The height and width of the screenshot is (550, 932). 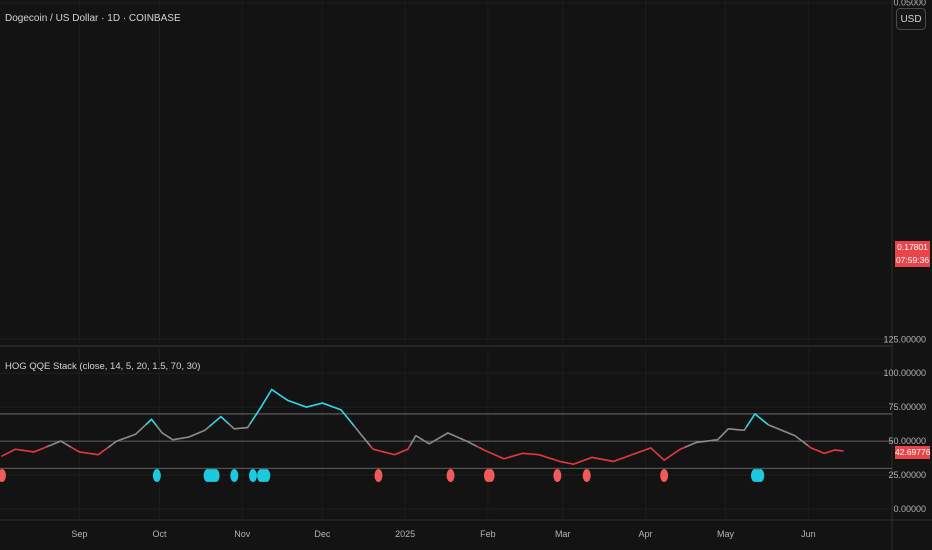 I want to click on indicator-tick-label: 75.00000, so click(x=907, y=407).